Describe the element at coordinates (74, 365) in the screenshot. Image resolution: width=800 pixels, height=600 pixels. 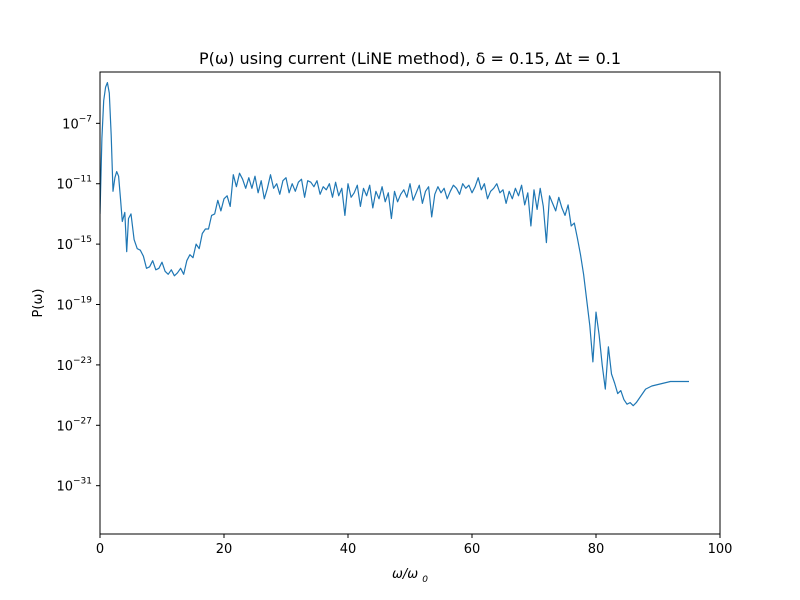
I see `y-tick-label: 10−23` at that location.